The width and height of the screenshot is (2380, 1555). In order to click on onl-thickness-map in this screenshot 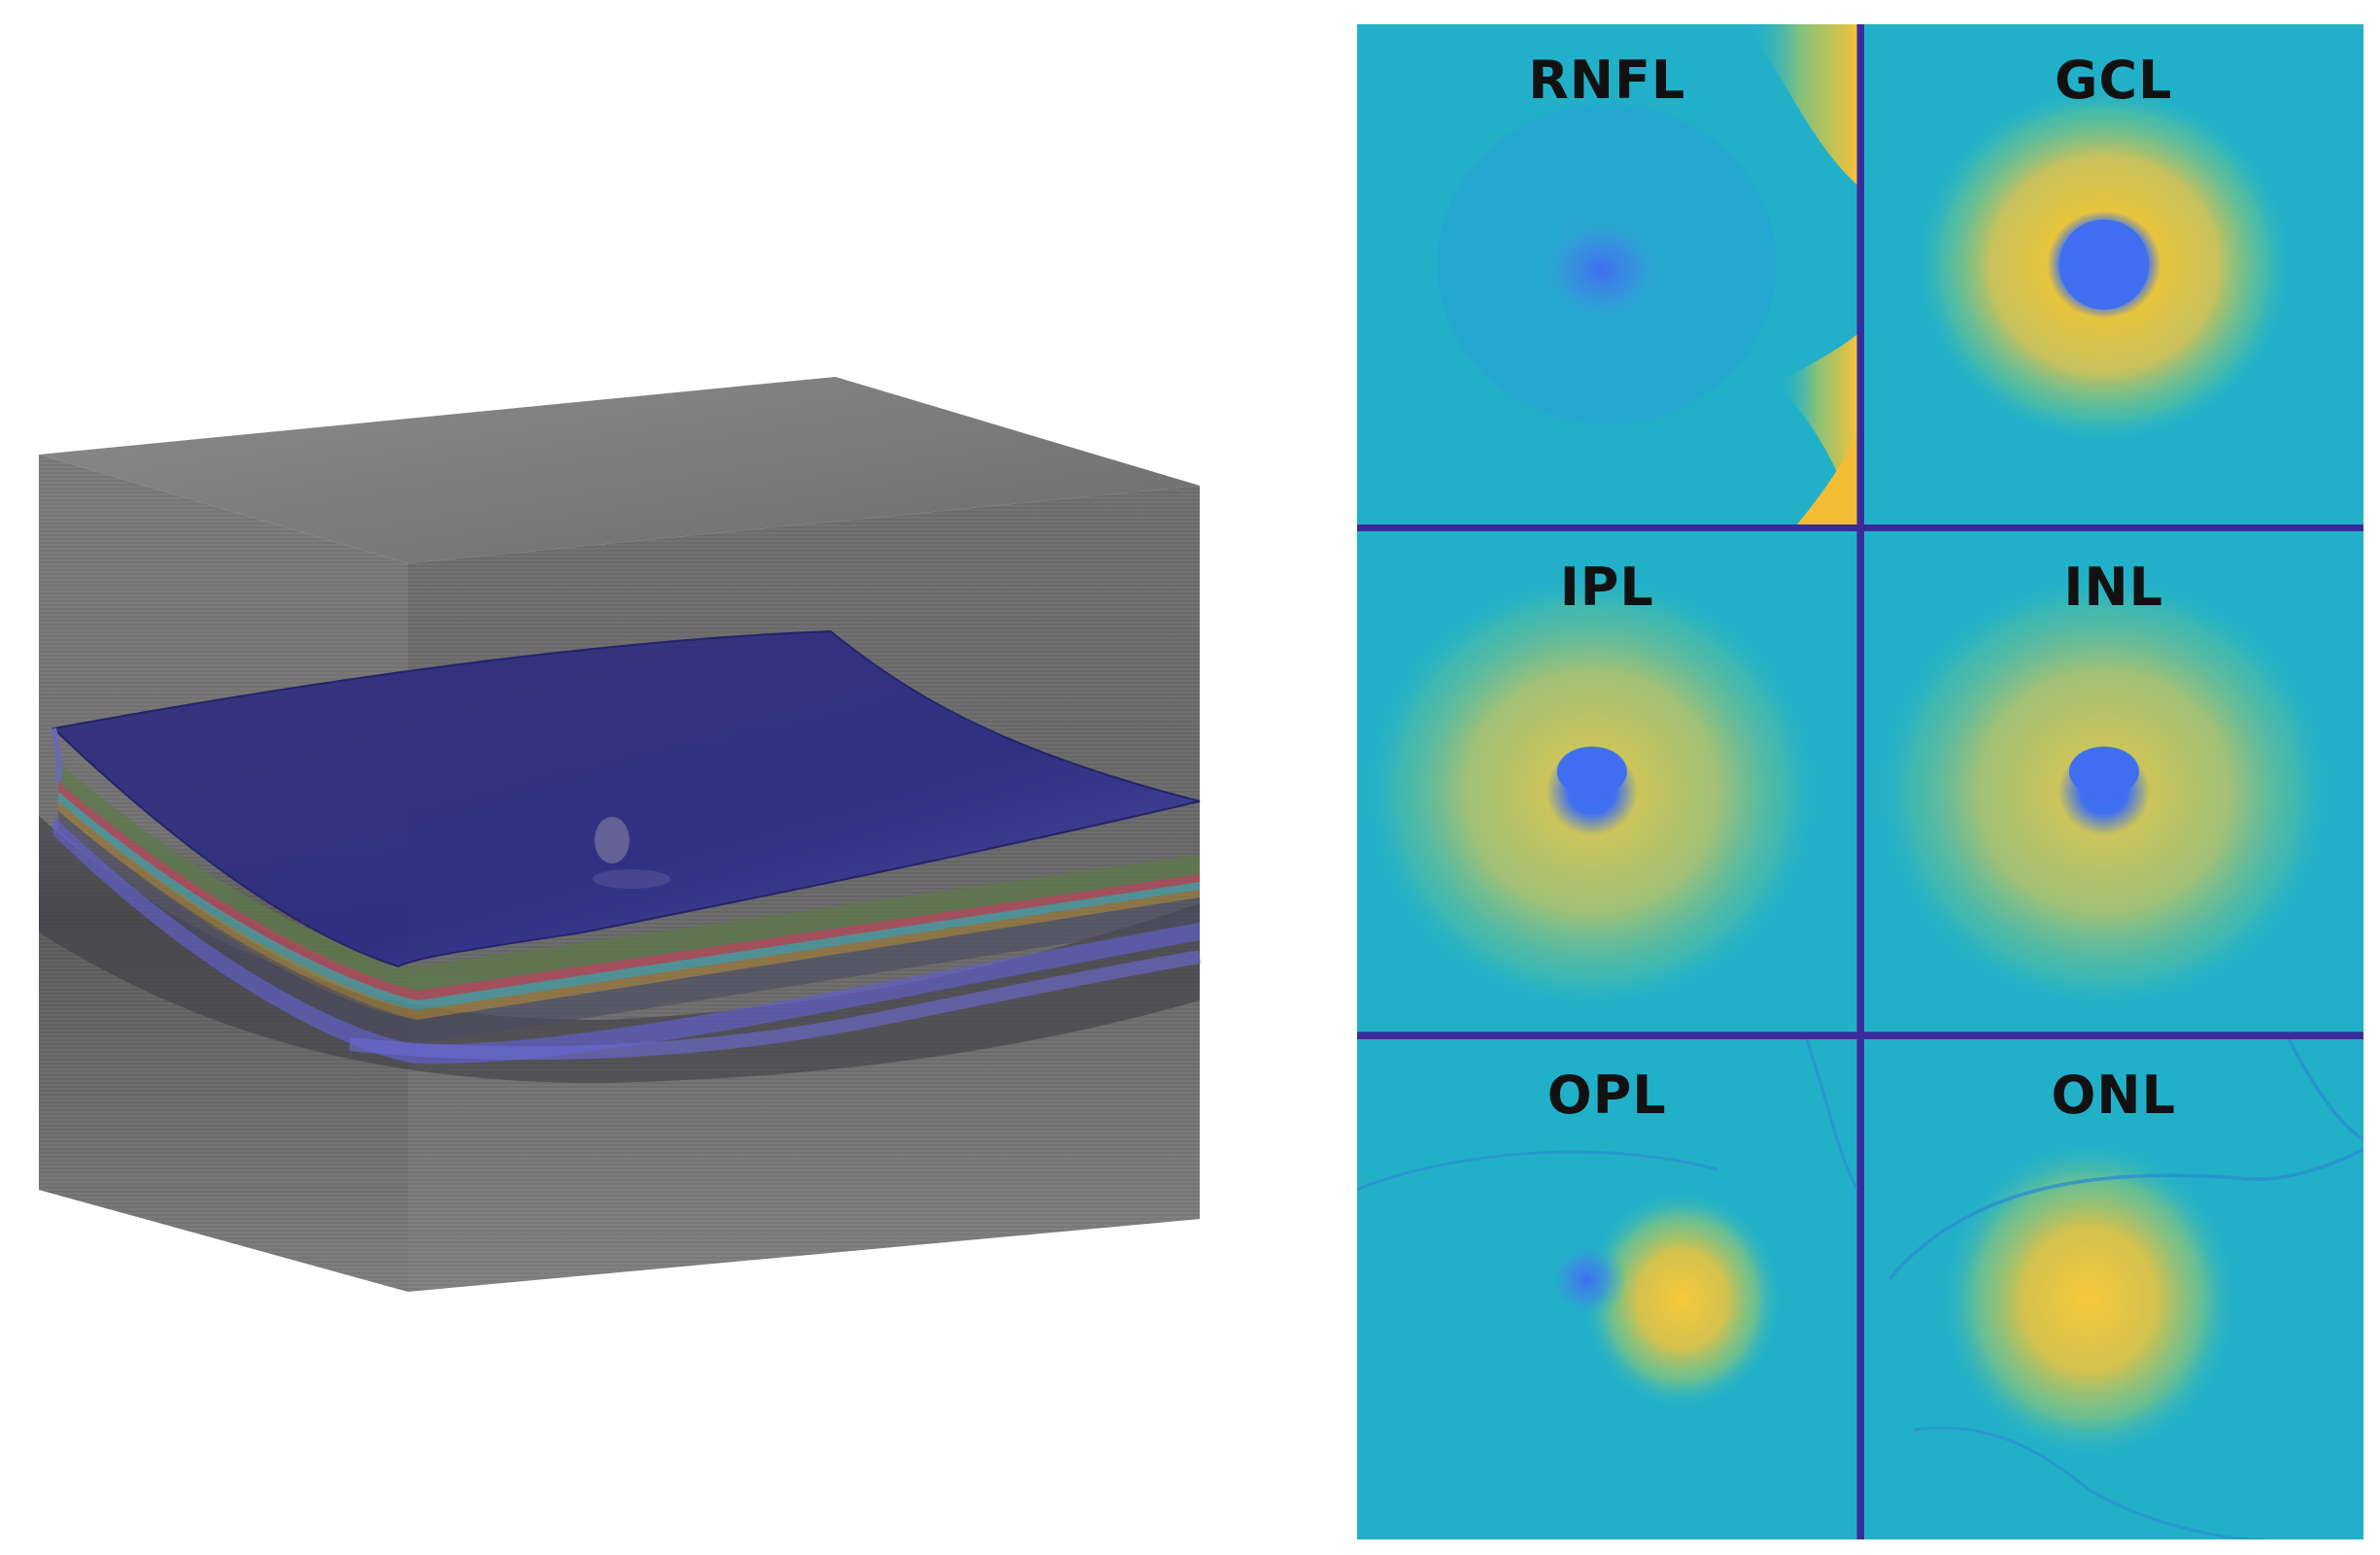, I will do `click(2113, 1289)`.